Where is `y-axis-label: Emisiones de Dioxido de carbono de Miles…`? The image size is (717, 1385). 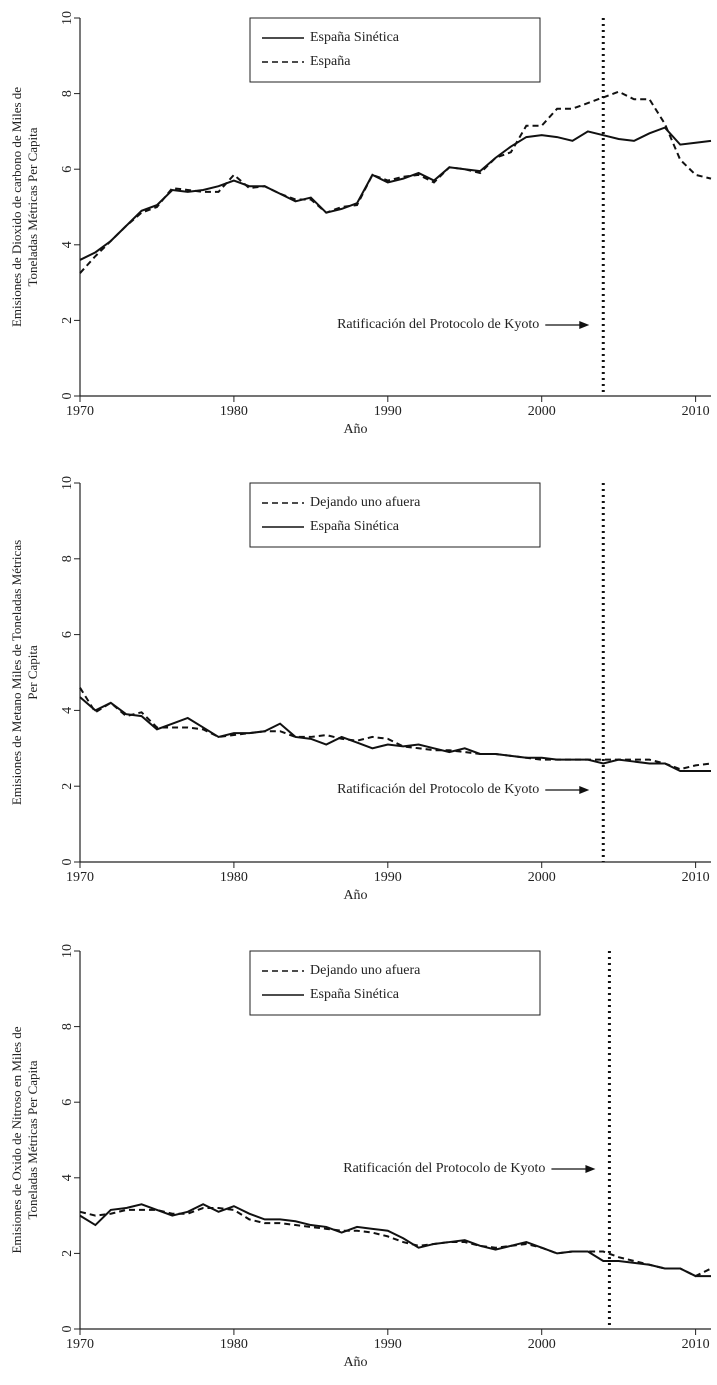 y-axis-label: Emisiones de Dioxido de carbono de Miles… is located at coordinates (16, 207).